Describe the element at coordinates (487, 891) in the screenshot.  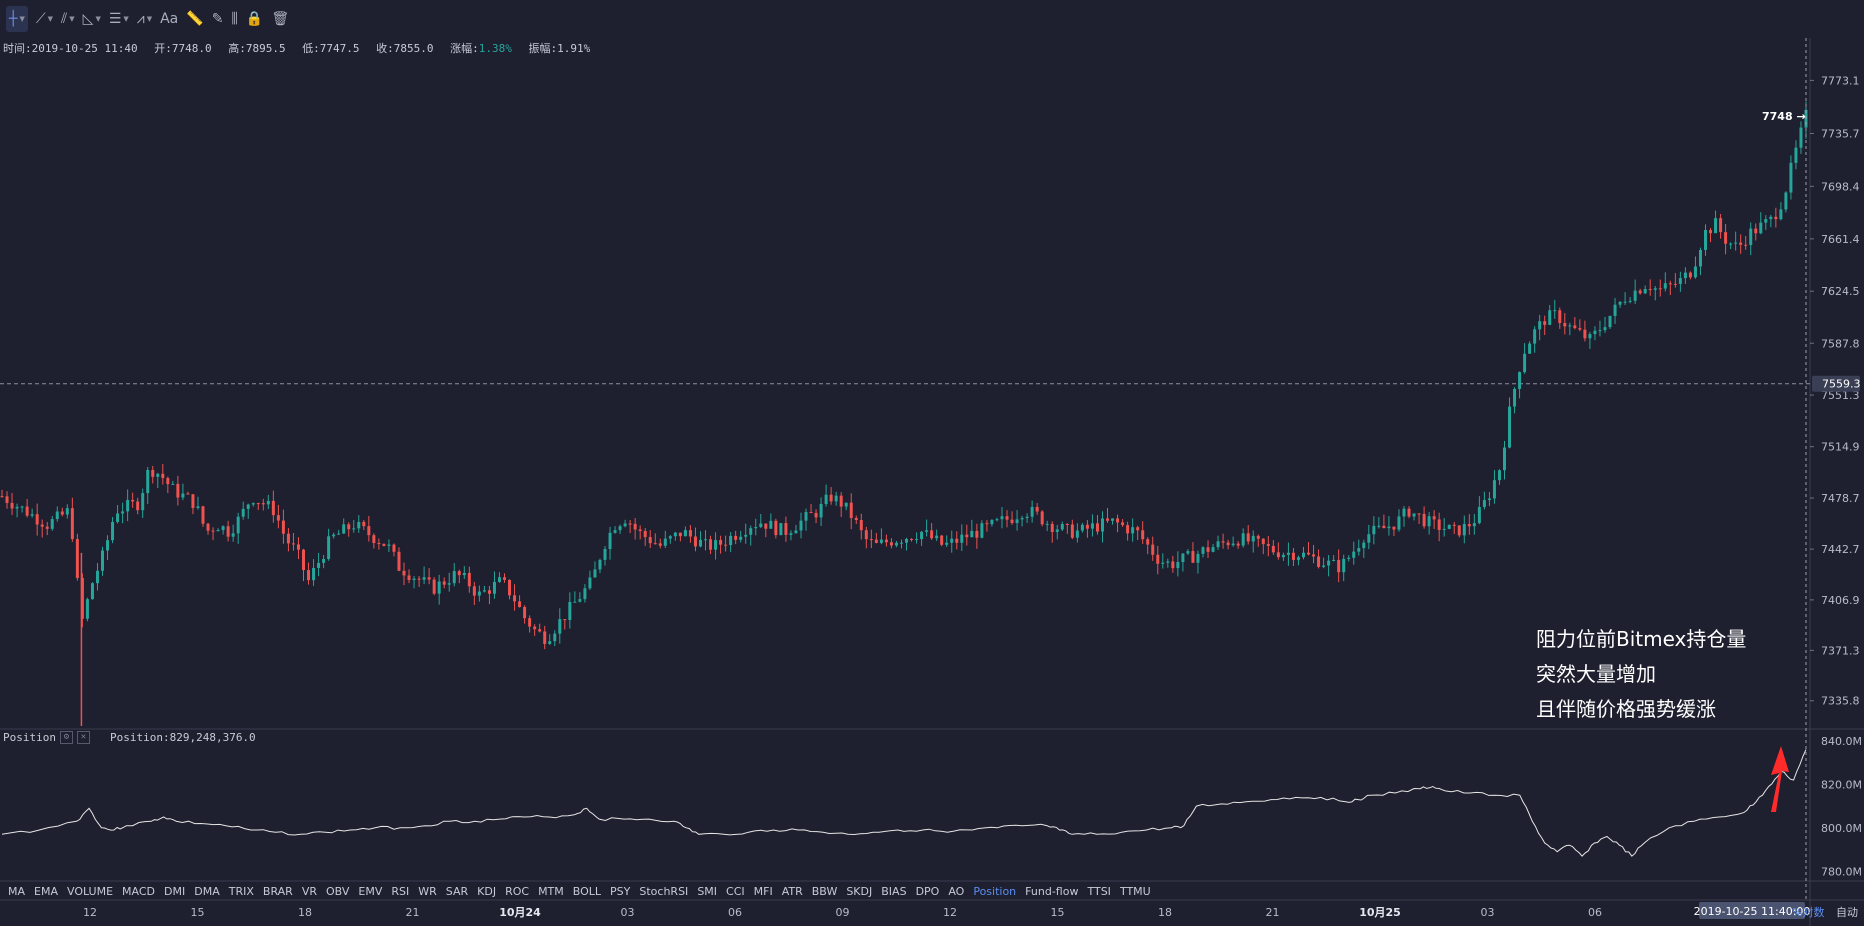
I see `indicator-tab-kdj: KDJ` at that location.